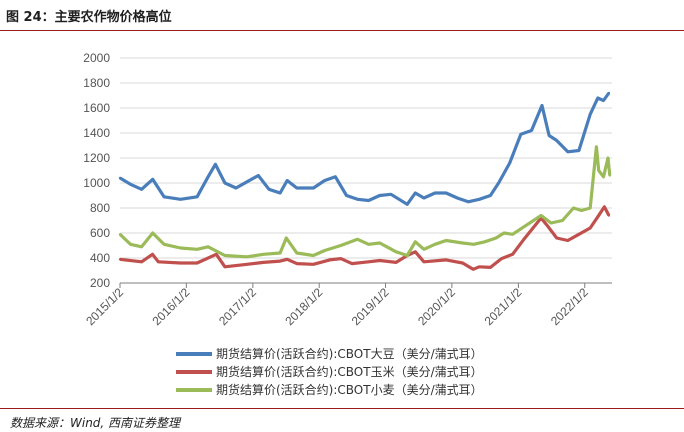 The width and height of the screenshot is (684, 432). I want to click on x-tick-label: 2020/1/2, so click(436, 306).